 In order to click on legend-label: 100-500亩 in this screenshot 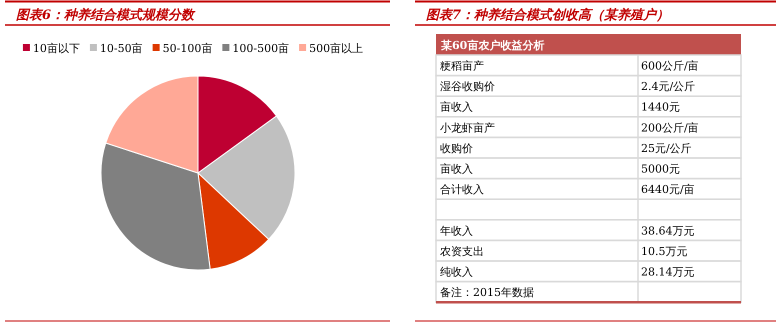, I will do `click(261, 48)`.